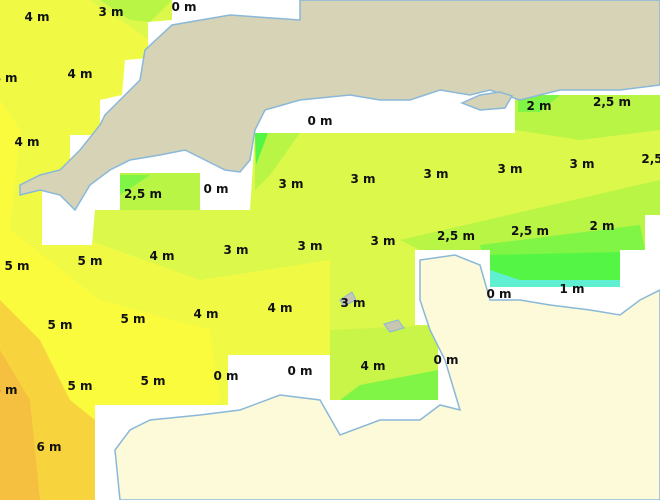 This screenshot has height=500, width=660. What do you see at coordinates (572, 289) in the screenshot?
I see `wave-height-label: 1 m` at bounding box center [572, 289].